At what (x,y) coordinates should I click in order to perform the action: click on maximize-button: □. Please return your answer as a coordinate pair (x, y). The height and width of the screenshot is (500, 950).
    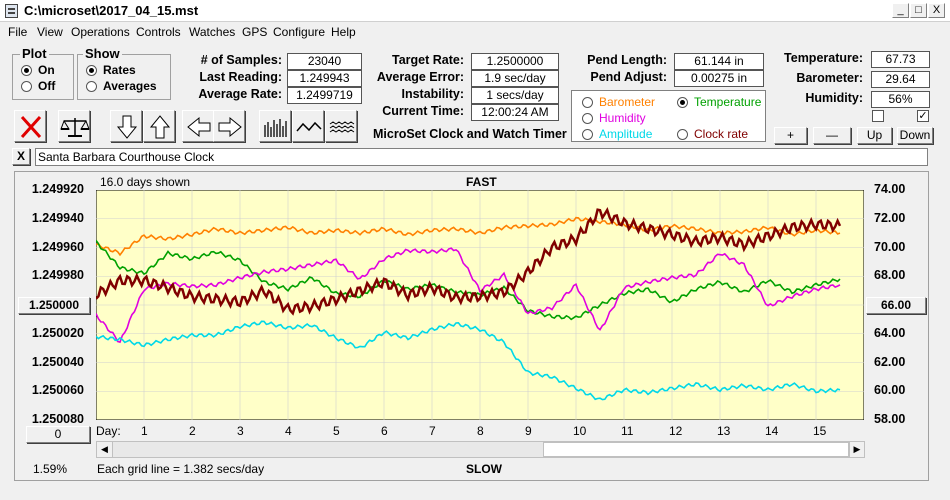
    Looking at the image, I should click on (918, 10).